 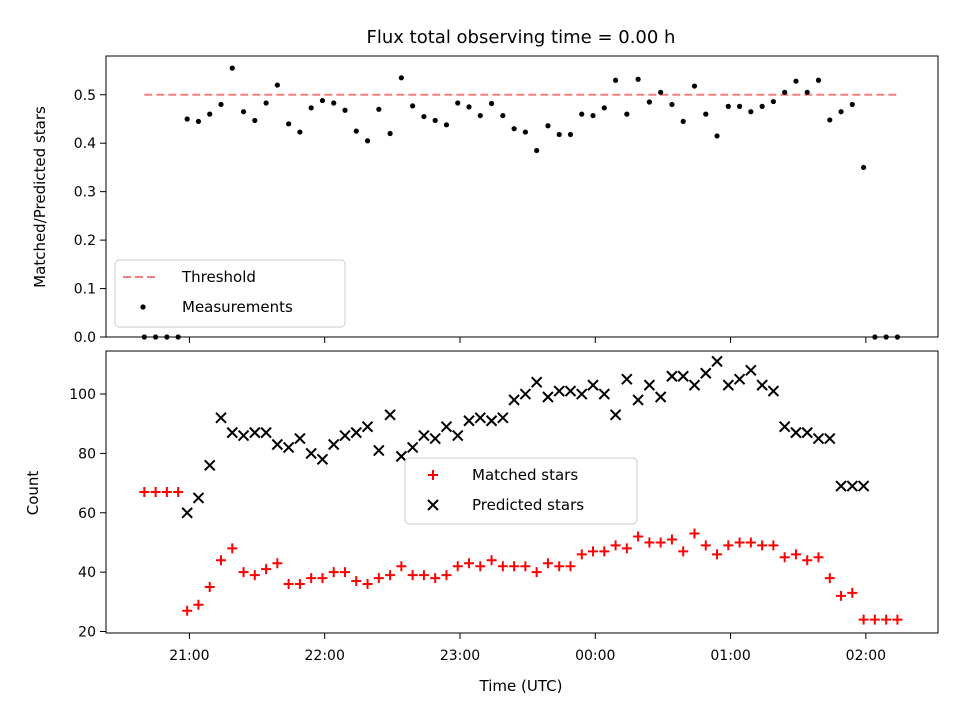 What do you see at coordinates (82, 395) in the screenshot?
I see `bottom-y-tick-label: 100` at bounding box center [82, 395].